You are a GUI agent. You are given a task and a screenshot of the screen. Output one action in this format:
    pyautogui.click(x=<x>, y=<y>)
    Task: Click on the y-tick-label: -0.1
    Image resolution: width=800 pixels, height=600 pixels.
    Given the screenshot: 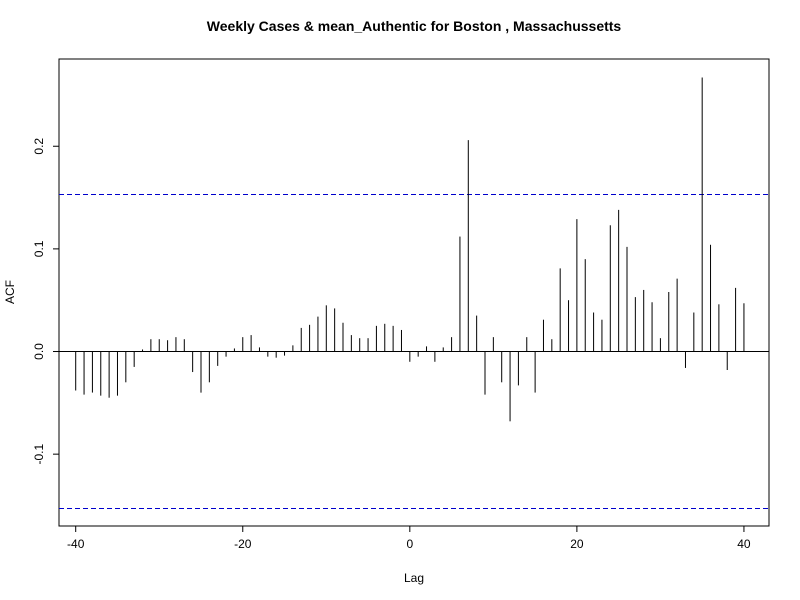 What is the action you would take?
    pyautogui.click(x=39, y=453)
    